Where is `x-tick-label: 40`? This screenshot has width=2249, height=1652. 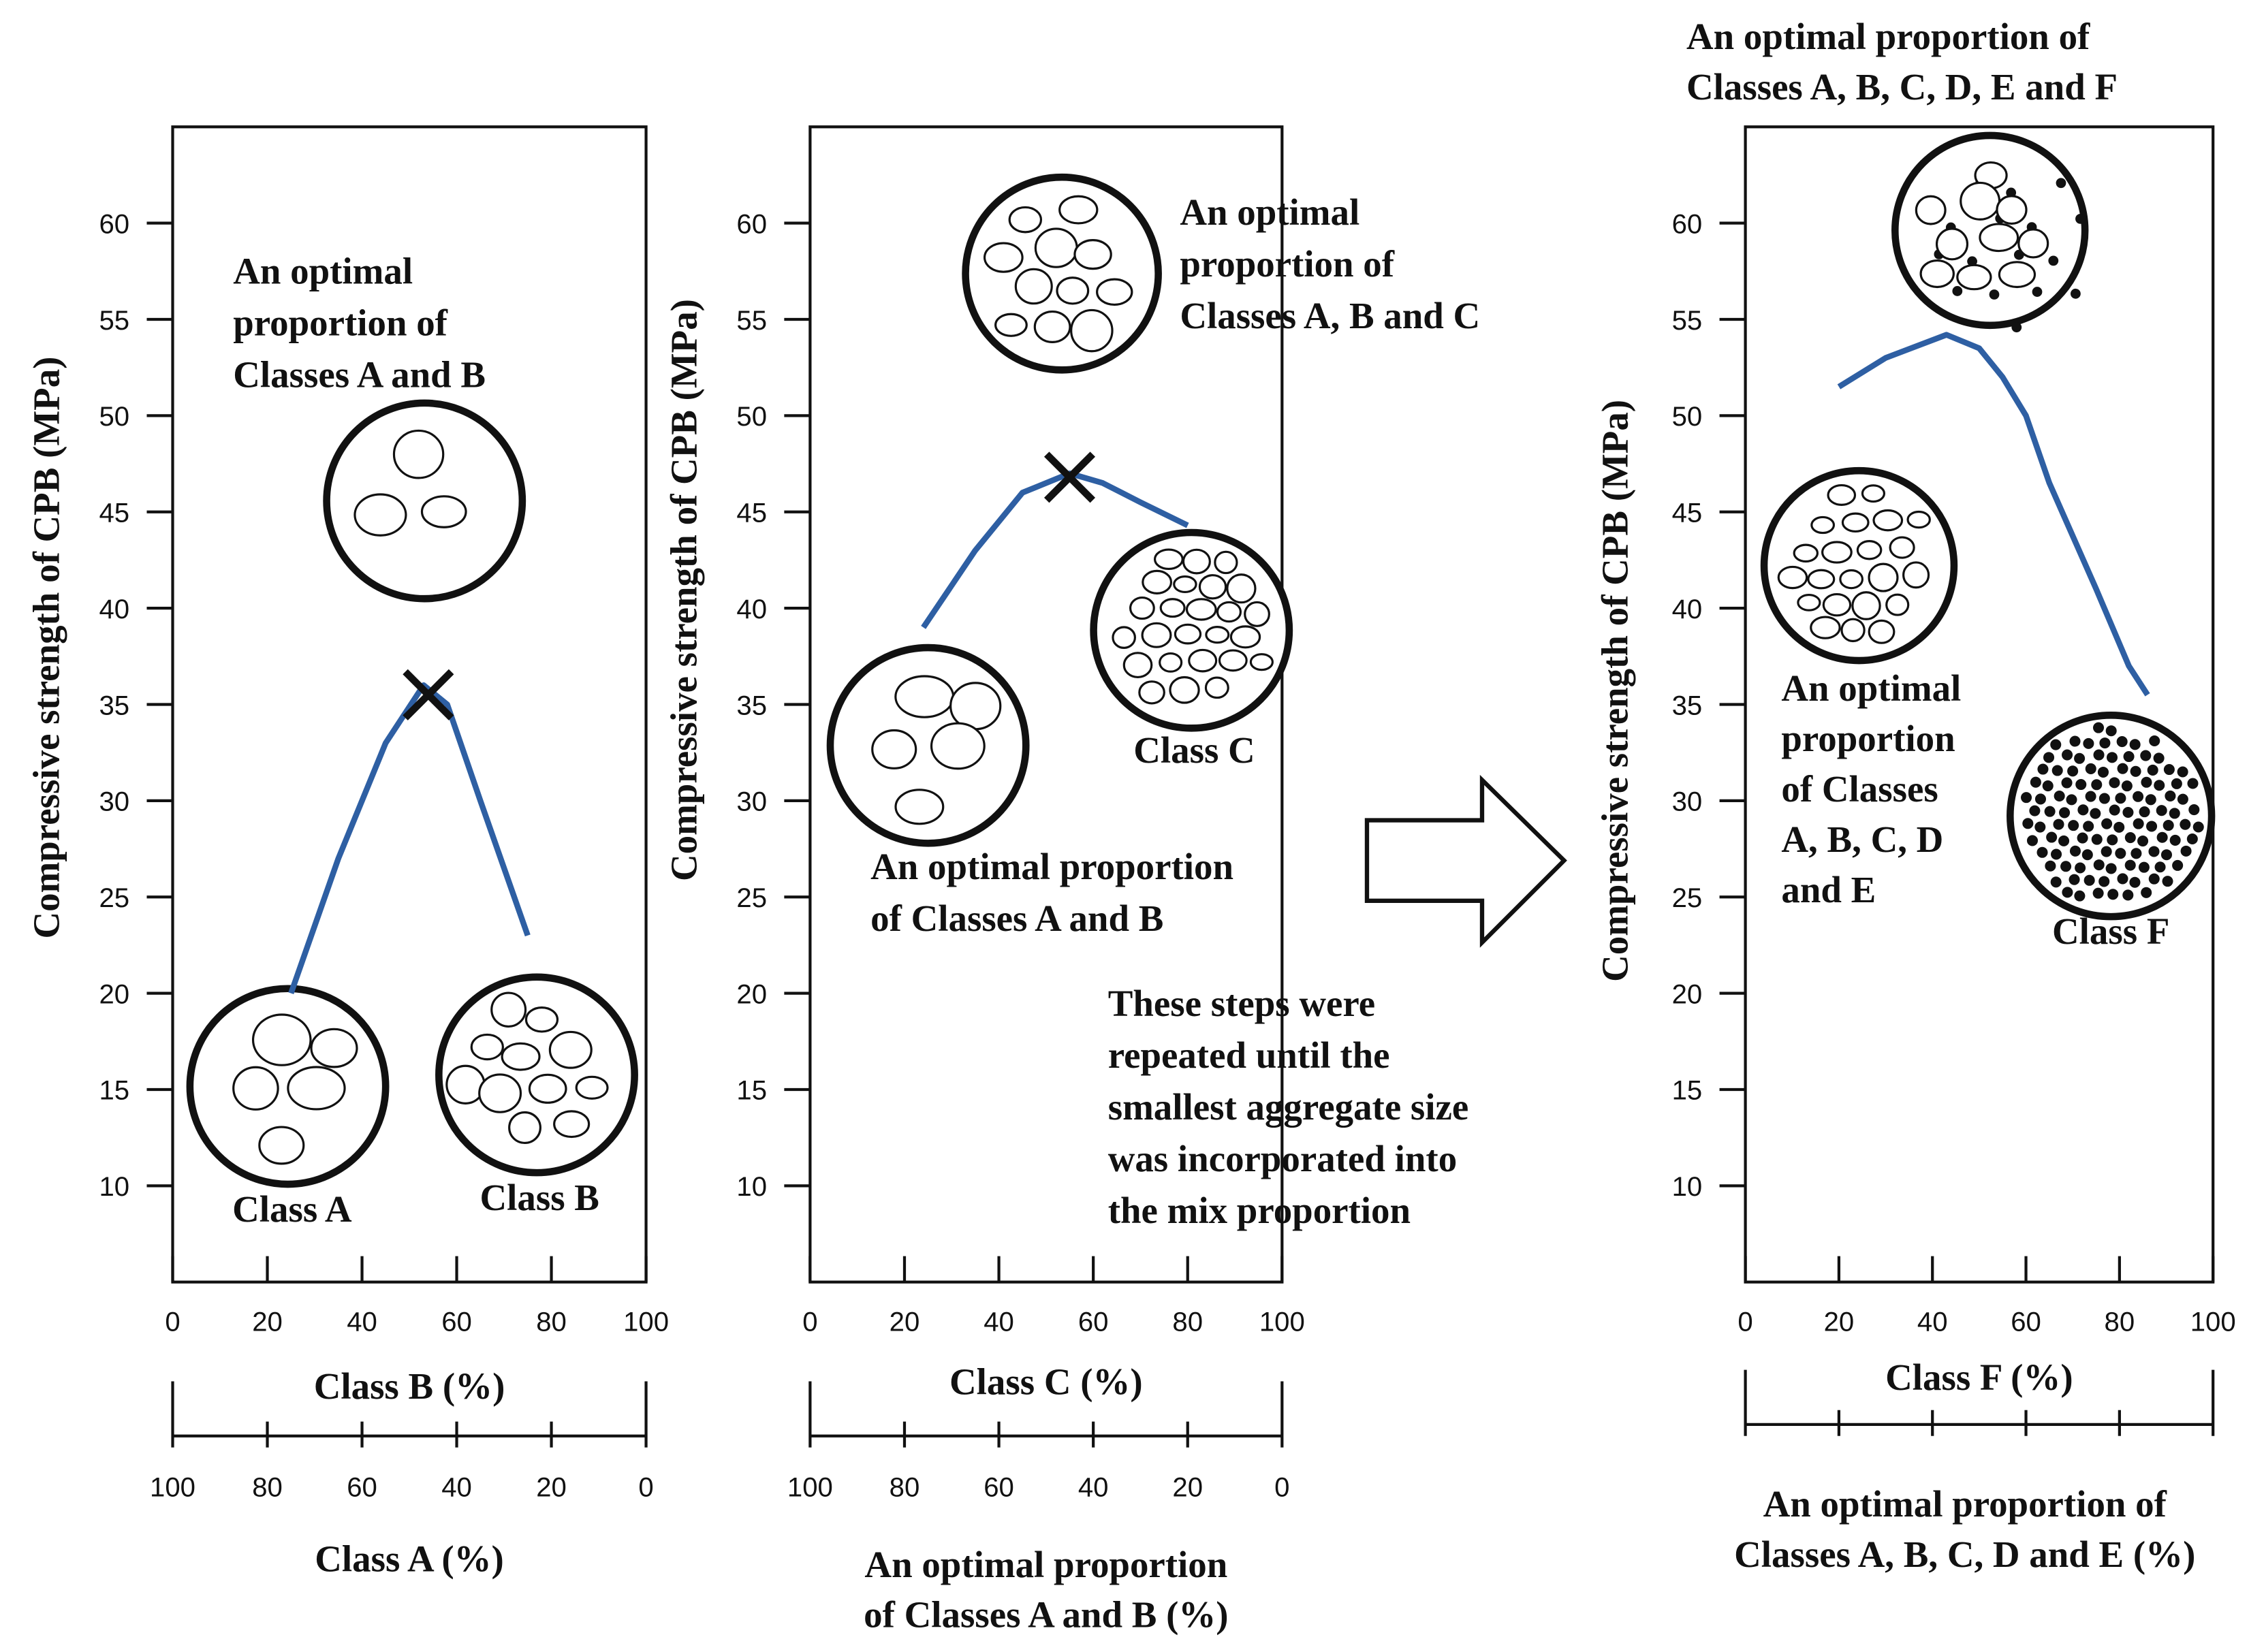
x-tick-label: 40 is located at coordinates (999, 1322).